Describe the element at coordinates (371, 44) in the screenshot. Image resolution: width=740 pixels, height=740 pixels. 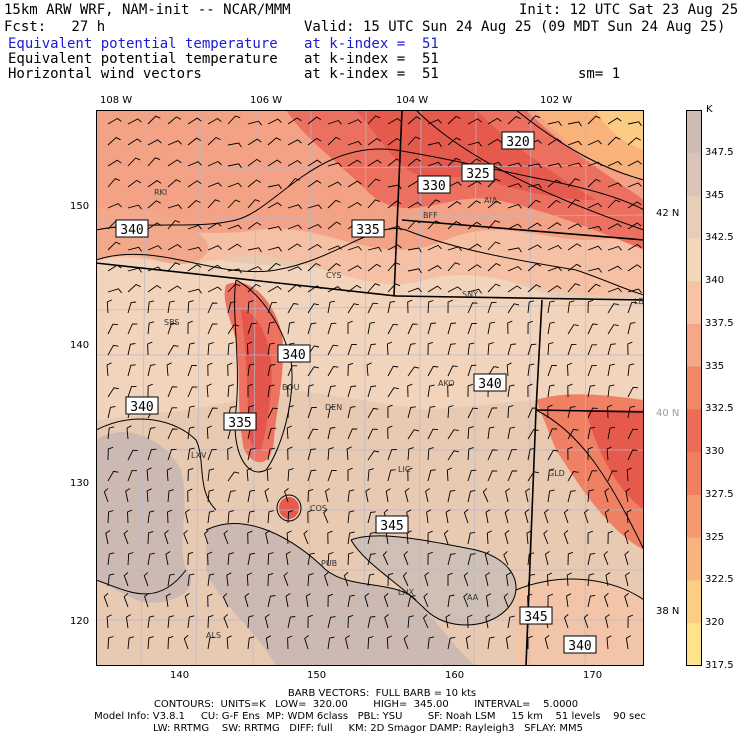
I see `field1-level: at k-index = 51` at that location.